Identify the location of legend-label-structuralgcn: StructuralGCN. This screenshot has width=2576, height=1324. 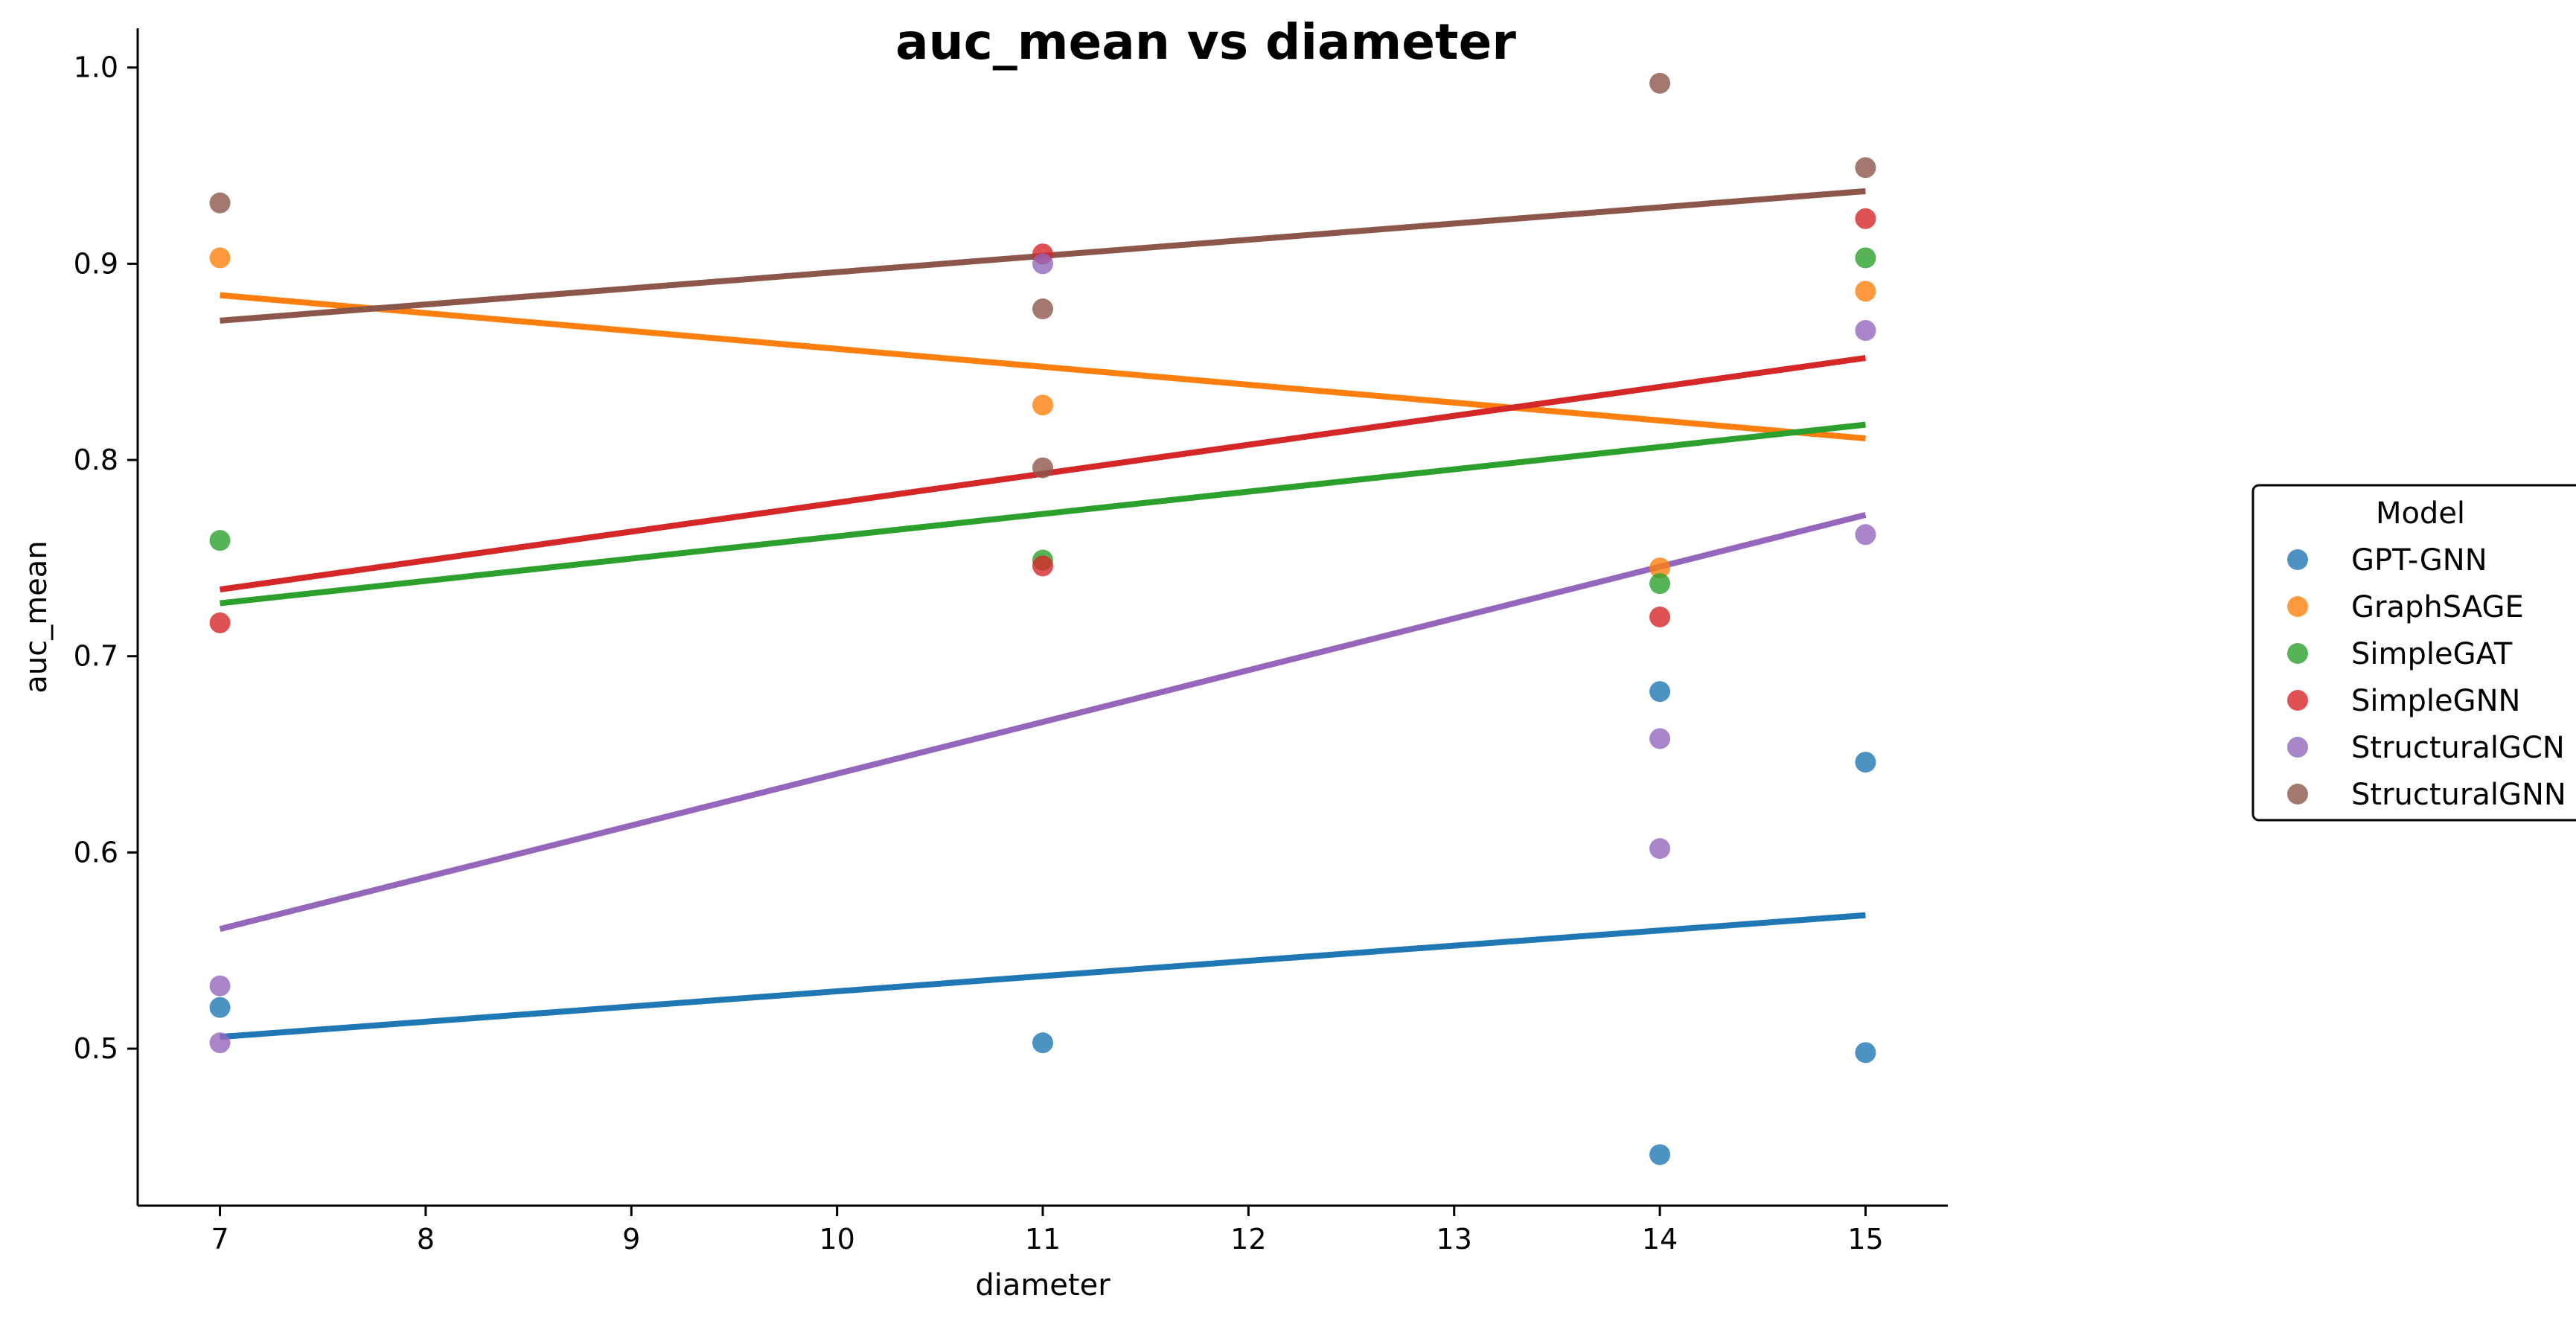
(2458, 748).